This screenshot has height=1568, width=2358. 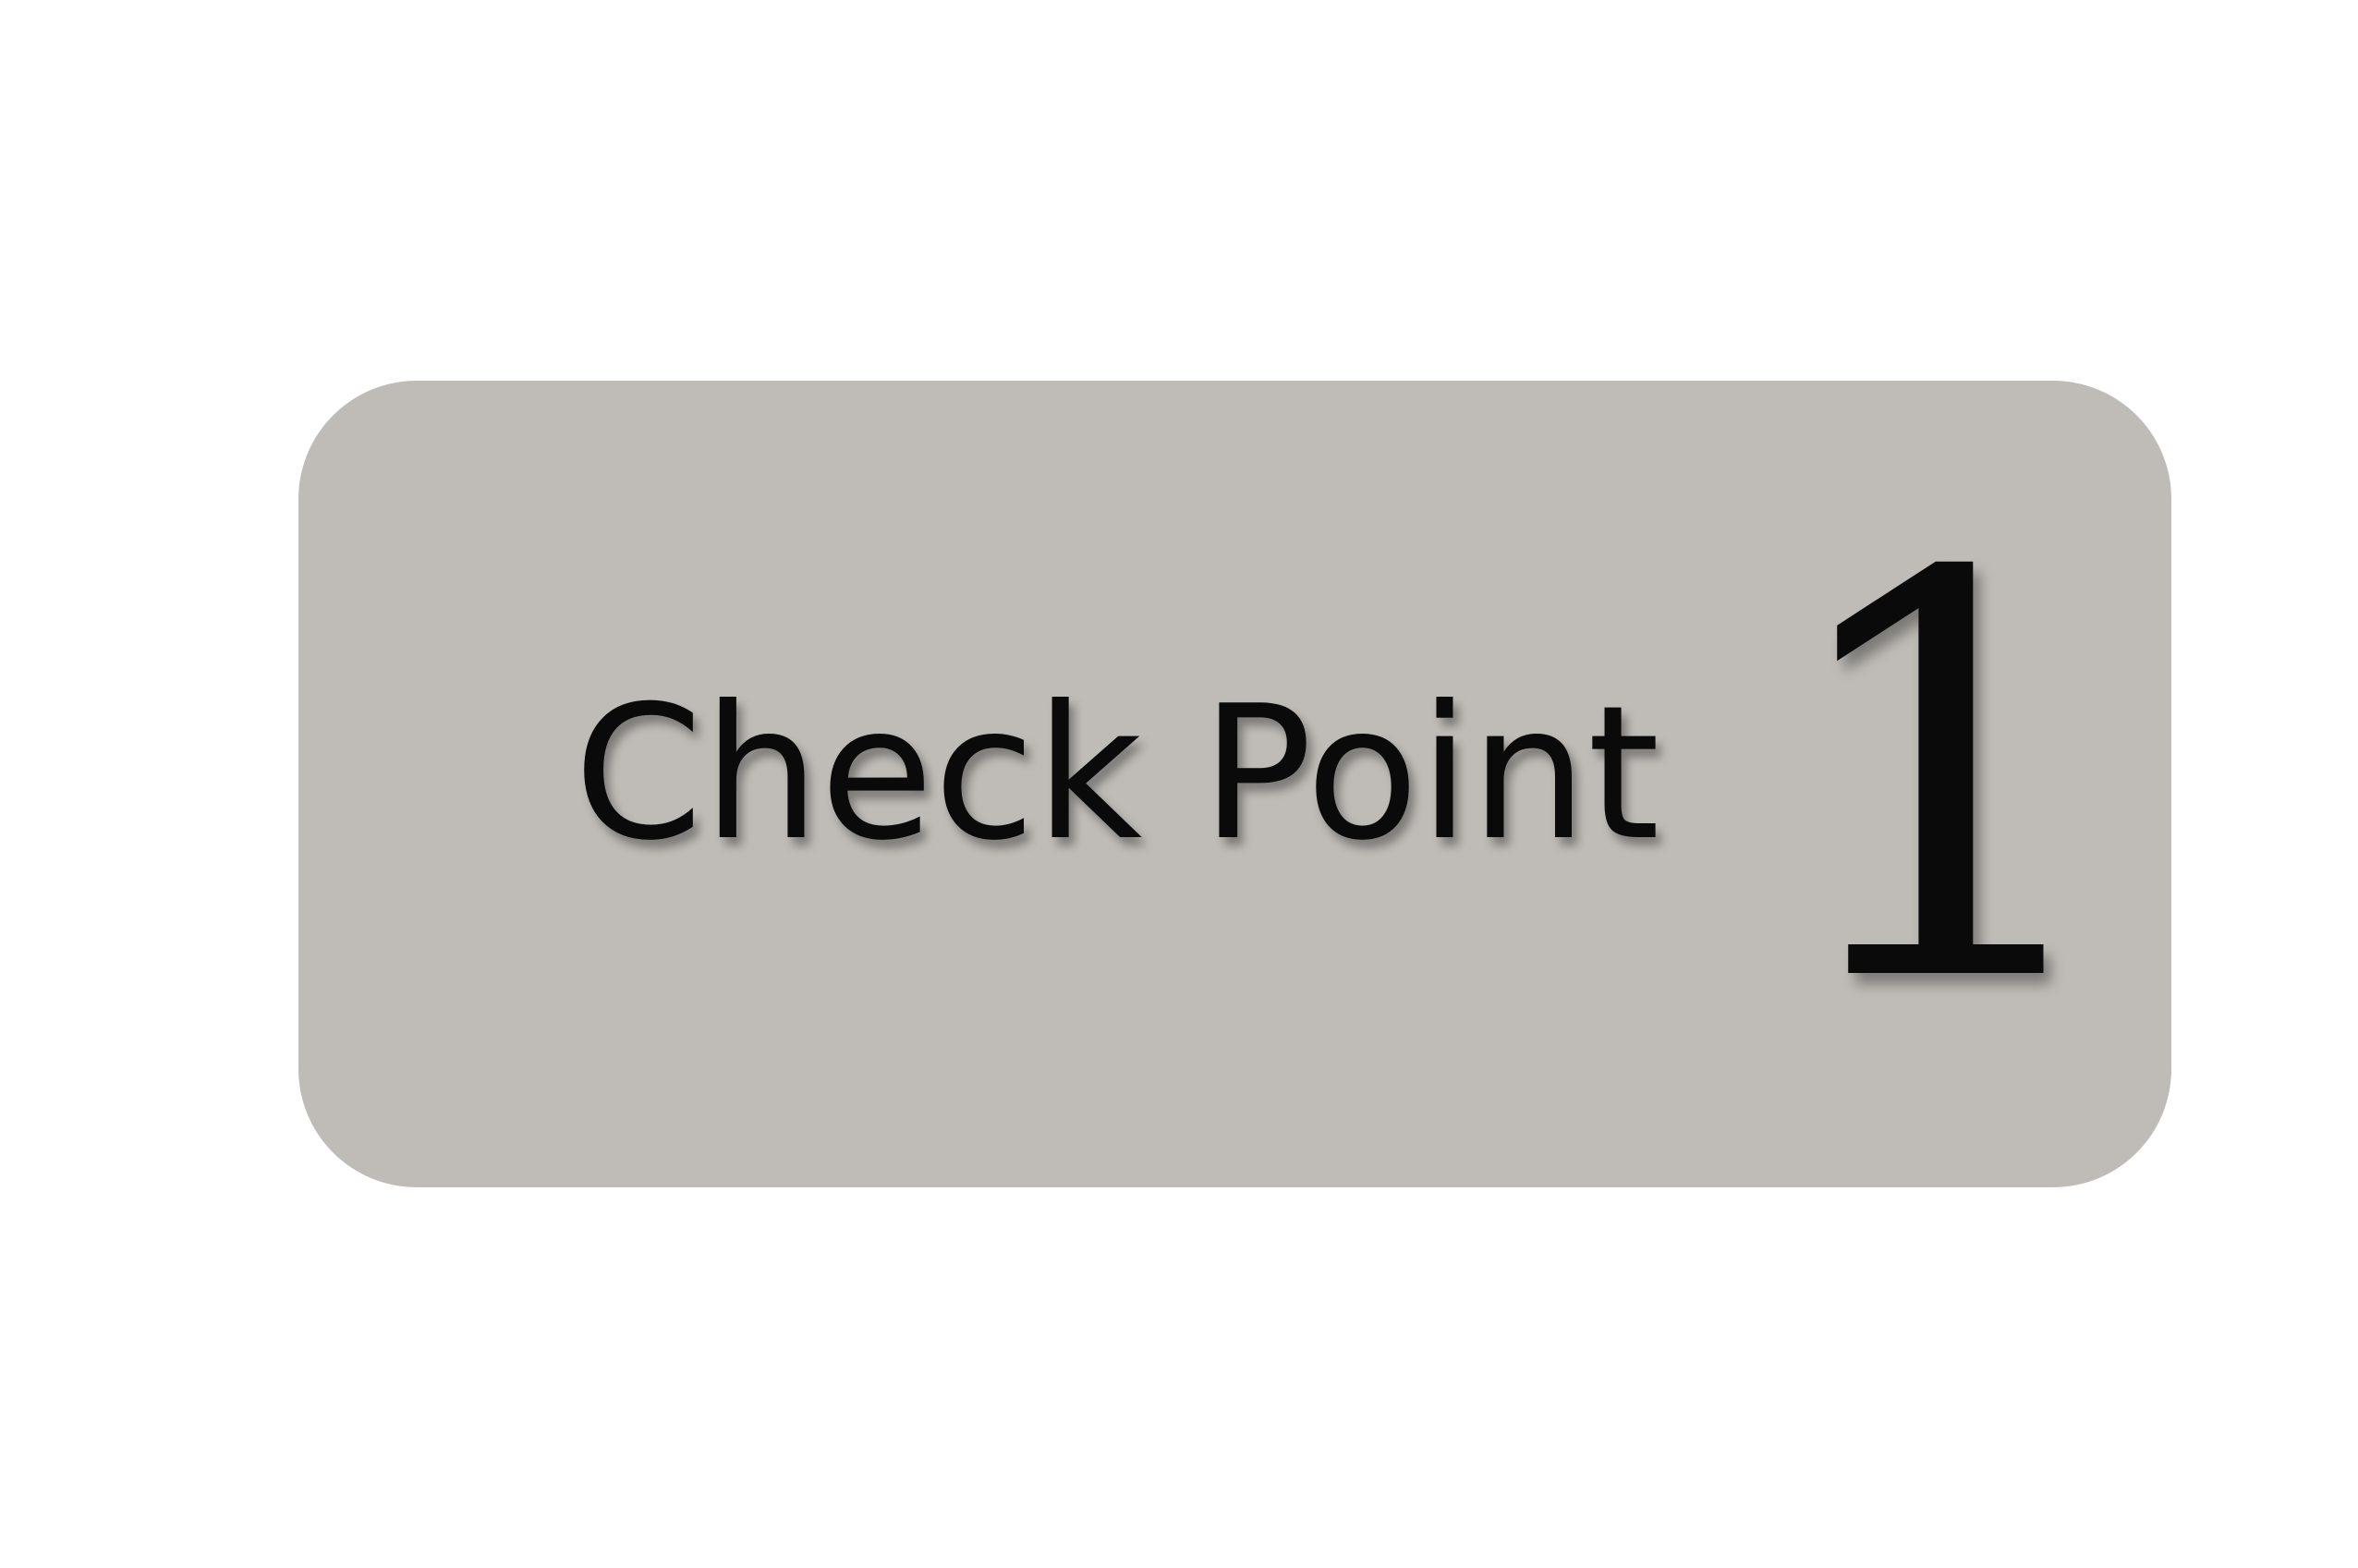 I want to click on checkpoint-label: Check Point, so click(x=1117, y=773).